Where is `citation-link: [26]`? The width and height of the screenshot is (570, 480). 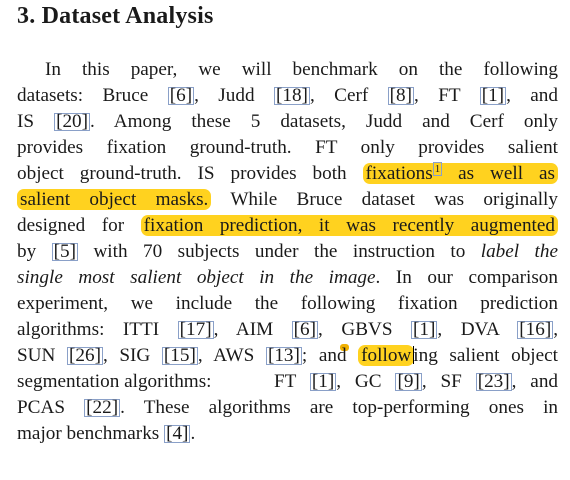
citation-link: [26] is located at coordinates (85, 355).